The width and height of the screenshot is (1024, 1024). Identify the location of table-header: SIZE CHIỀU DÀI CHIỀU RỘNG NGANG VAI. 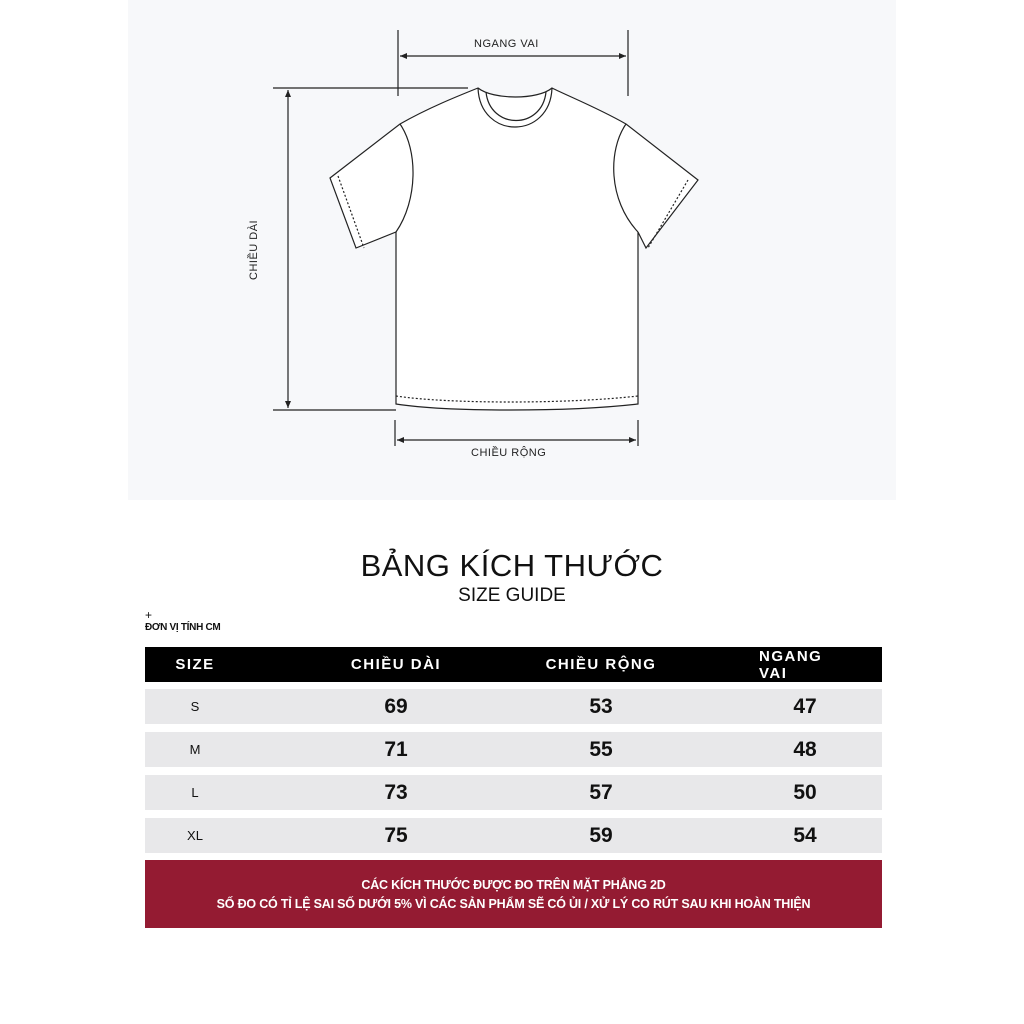
(513, 664).